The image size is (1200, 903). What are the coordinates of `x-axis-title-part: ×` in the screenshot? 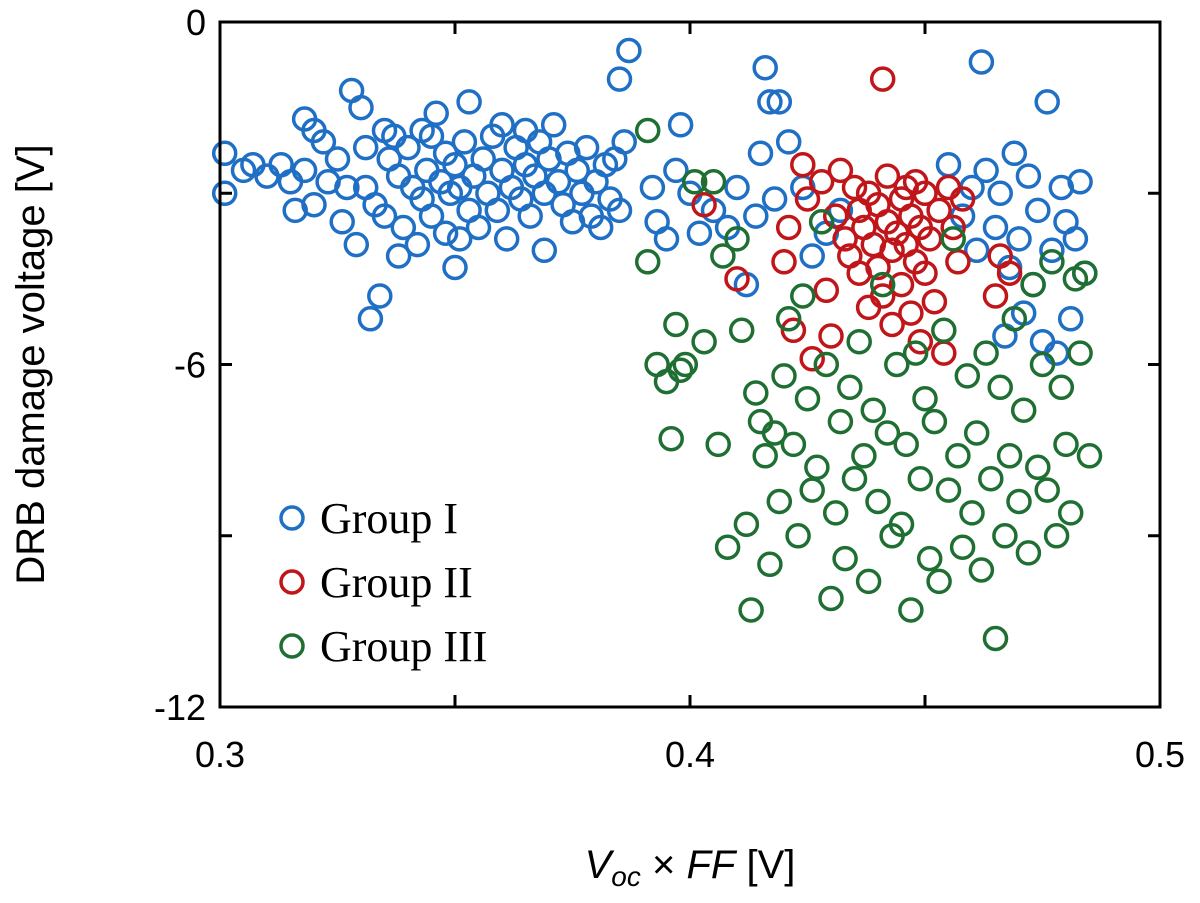 It's located at (664, 865).